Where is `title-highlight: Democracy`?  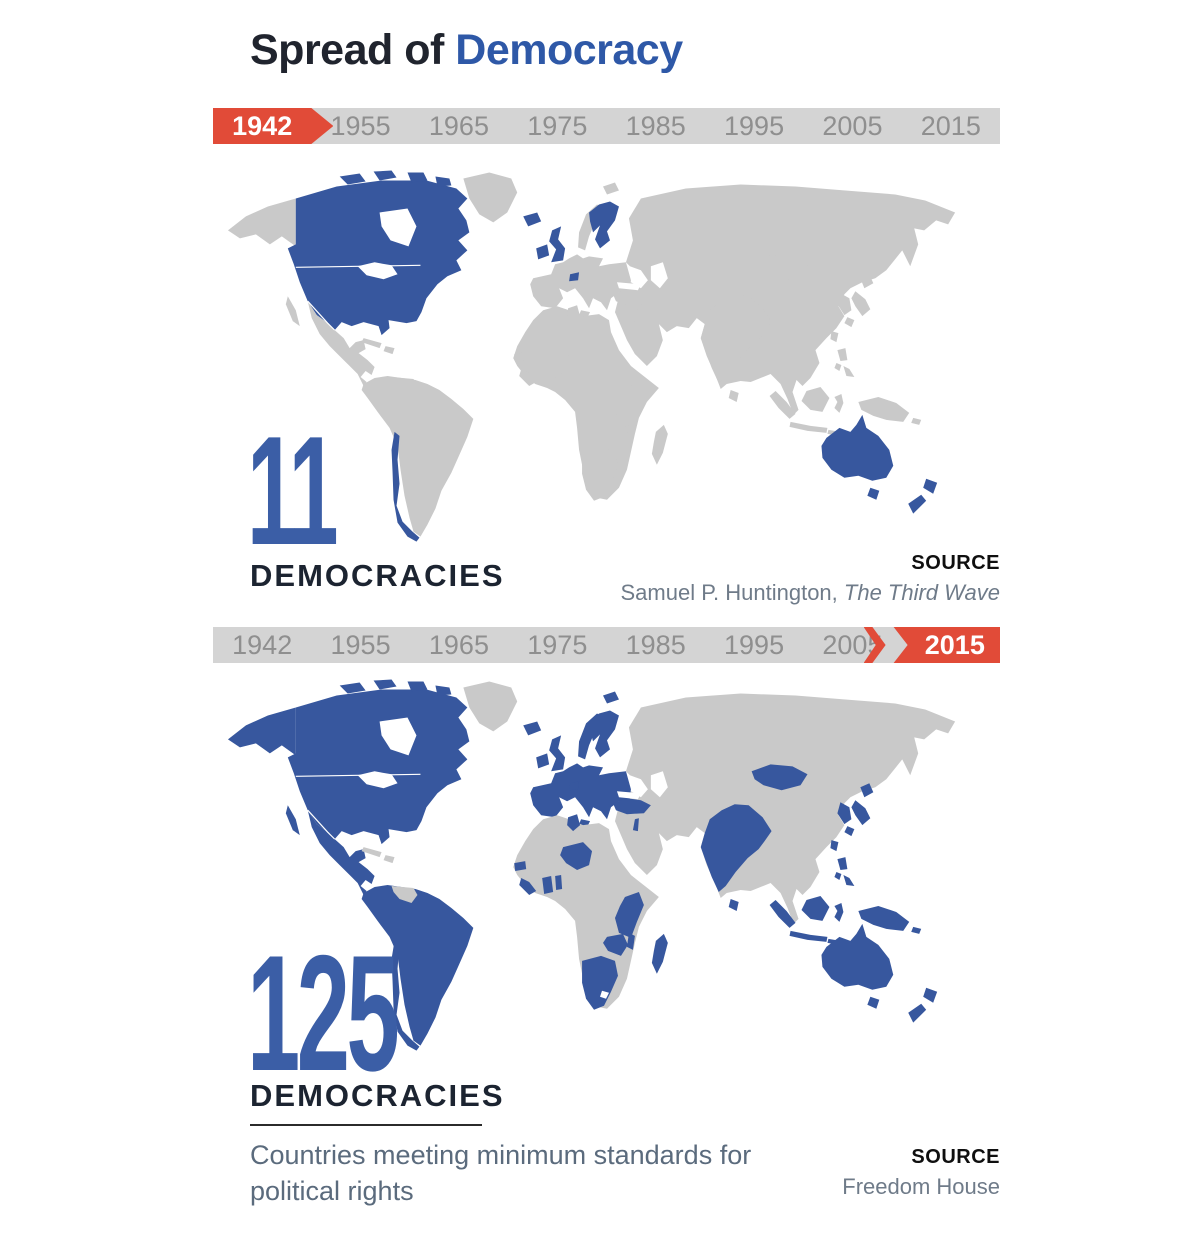 title-highlight: Democracy is located at coordinates (569, 50).